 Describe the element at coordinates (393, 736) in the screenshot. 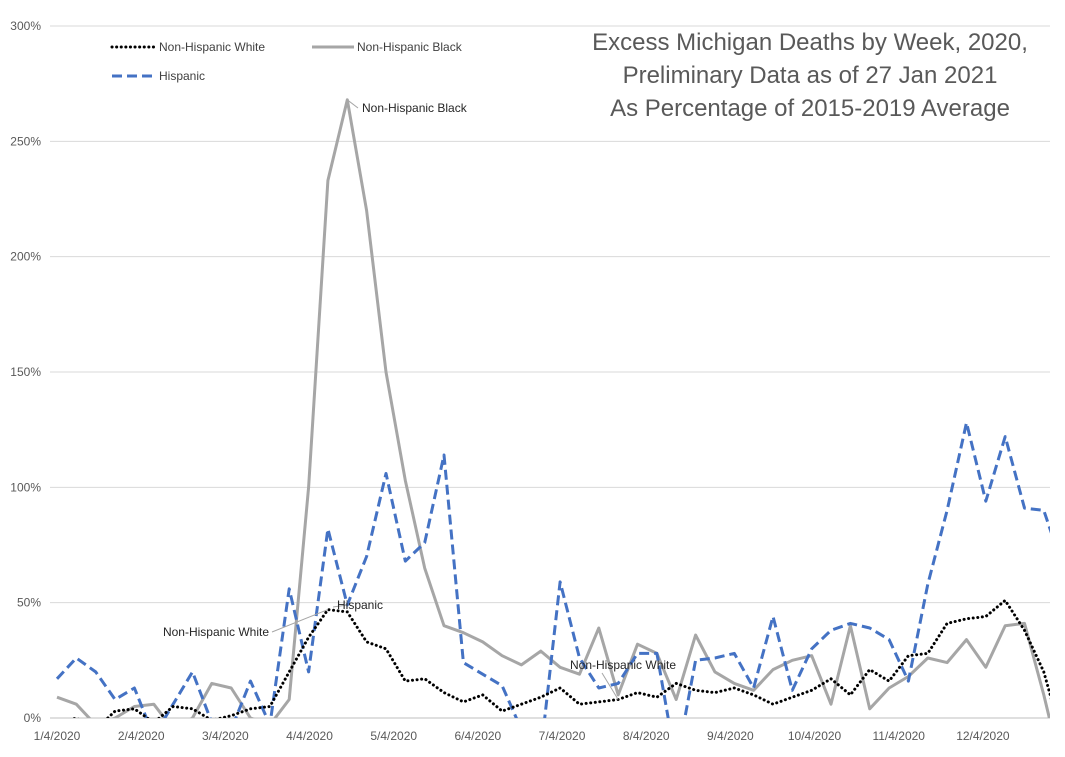

I see `x-tick-label: 5/4/2020` at that location.